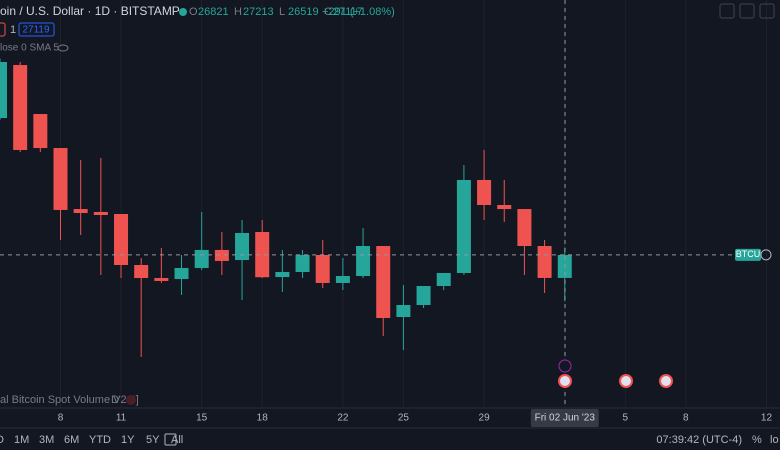  Describe the element at coordinates (128, 440) in the screenshot. I see `range-button: 1Y` at that location.